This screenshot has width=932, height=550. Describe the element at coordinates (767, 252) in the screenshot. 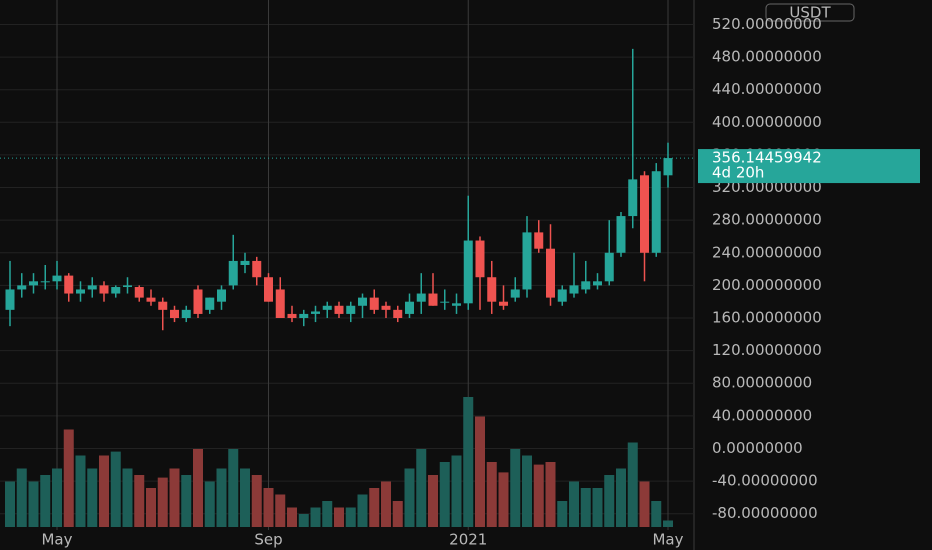

I see `y-tick-label: 240.00000000` at that location.